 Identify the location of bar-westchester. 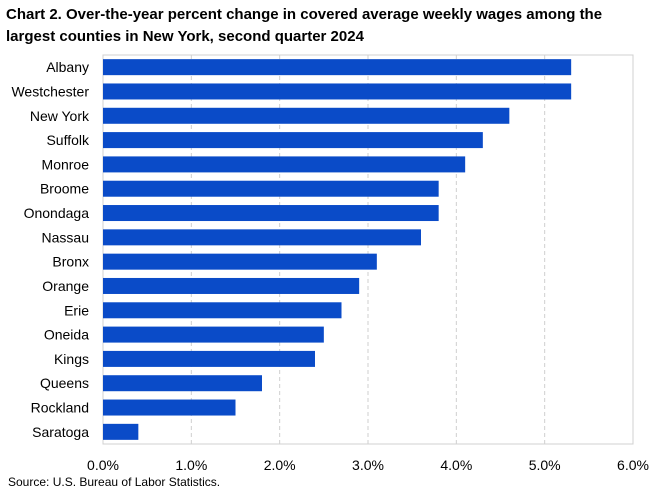
(337, 91).